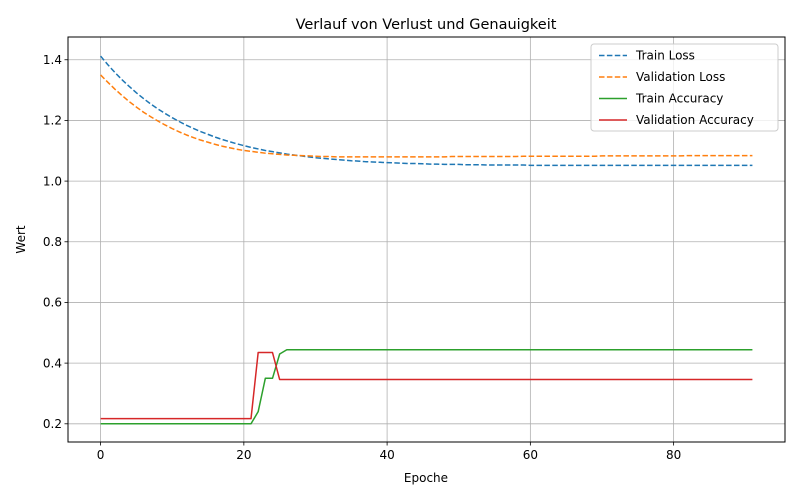 The height and width of the screenshot is (500, 800). I want to click on y-axis-label: Wert, so click(21, 239).